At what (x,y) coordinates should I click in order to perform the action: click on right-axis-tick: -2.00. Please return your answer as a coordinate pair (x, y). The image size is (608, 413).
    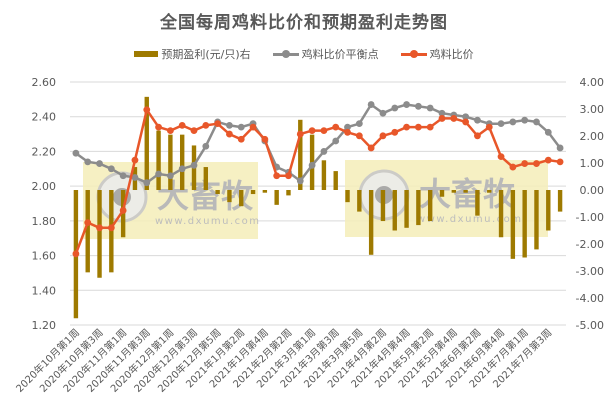
    Looking at the image, I should click on (590, 244).